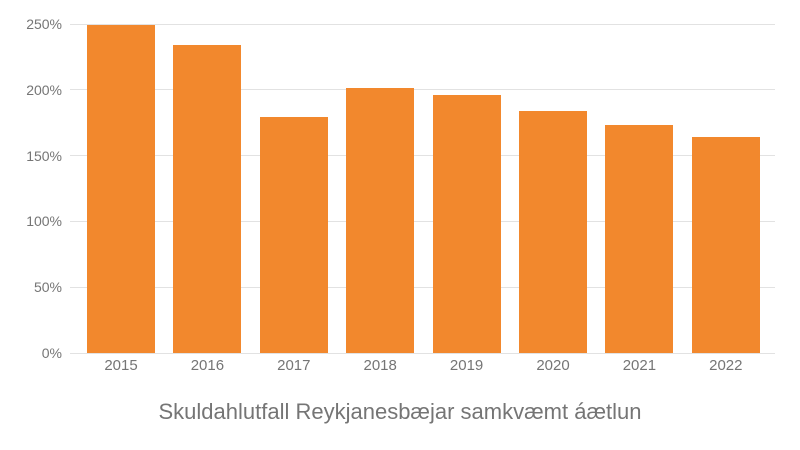 The height and width of the screenshot is (450, 800). What do you see at coordinates (207, 365) in the screenshot?
I see `x-axis-label-2016: 2016` at bounding box center [207, 365].